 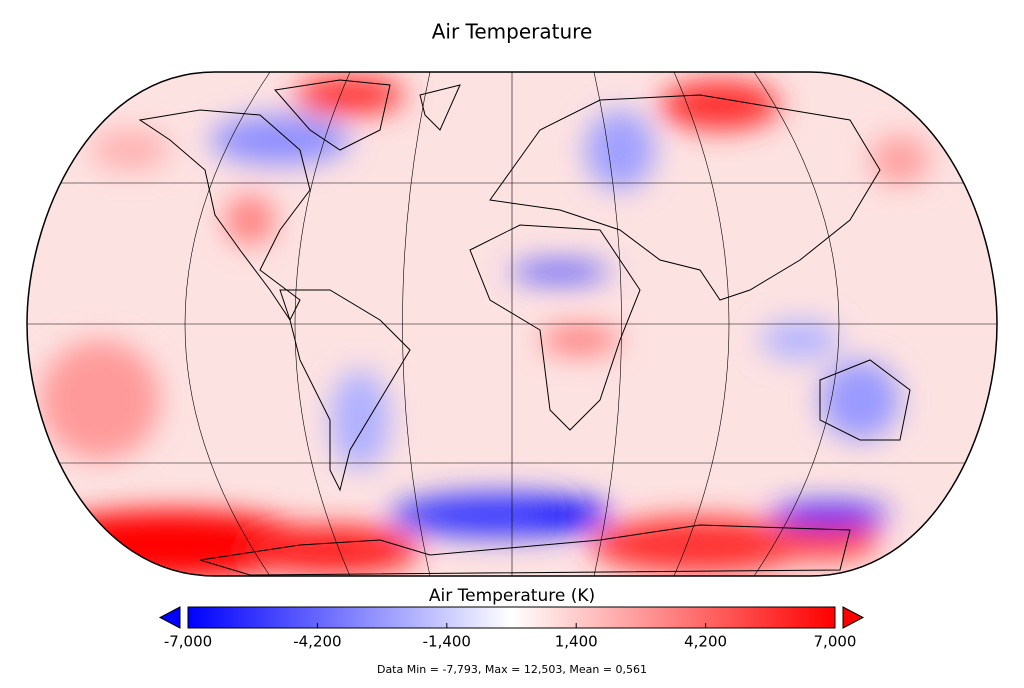 I want to click on over-arrow, so click(x=853, y=617).